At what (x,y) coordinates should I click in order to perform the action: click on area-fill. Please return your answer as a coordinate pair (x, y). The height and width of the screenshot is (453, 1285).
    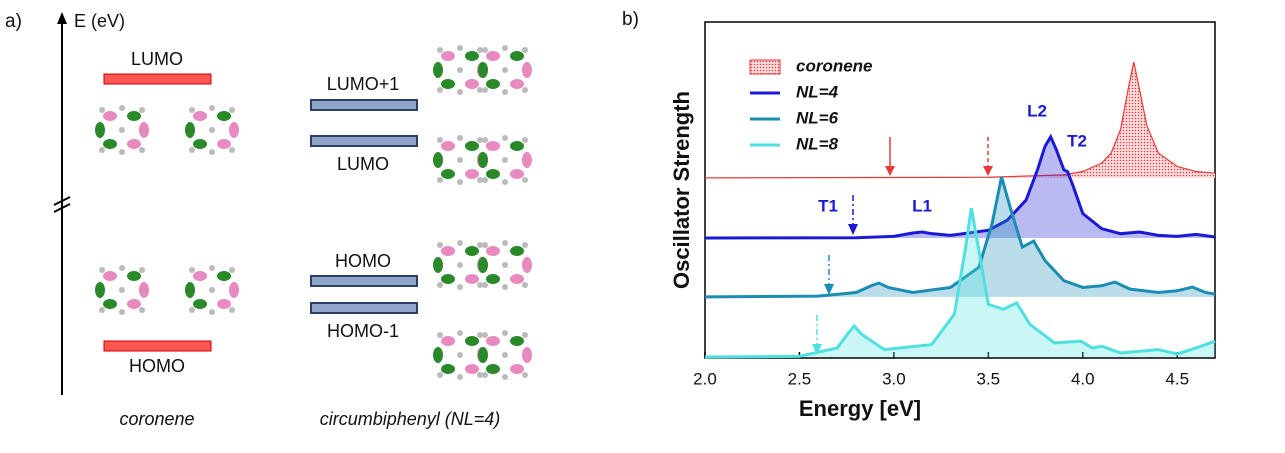
    Looking at the image, I should click on (960, 119).